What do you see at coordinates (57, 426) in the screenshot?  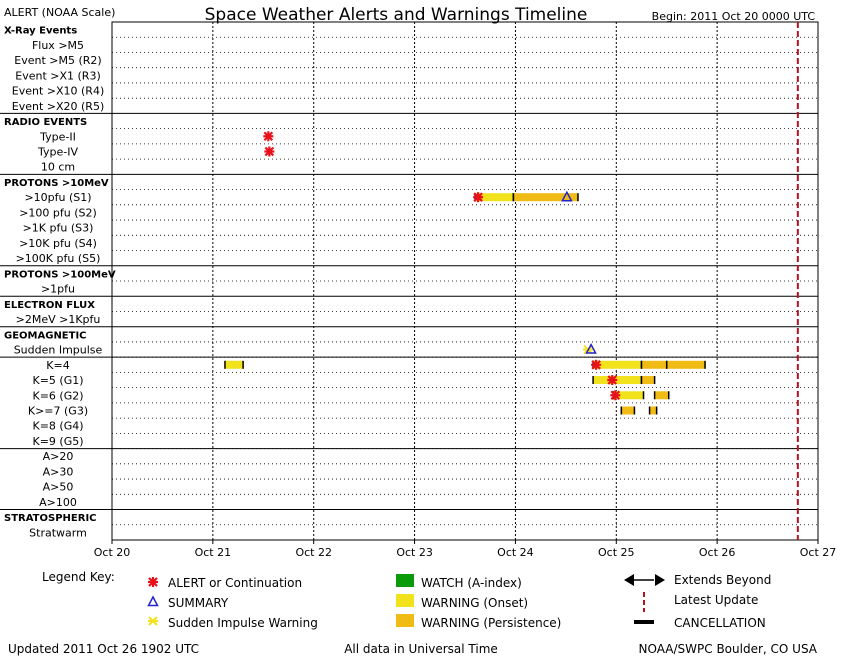 I see `row-label: K=8 (G4)` at bounding box center [57, 426].